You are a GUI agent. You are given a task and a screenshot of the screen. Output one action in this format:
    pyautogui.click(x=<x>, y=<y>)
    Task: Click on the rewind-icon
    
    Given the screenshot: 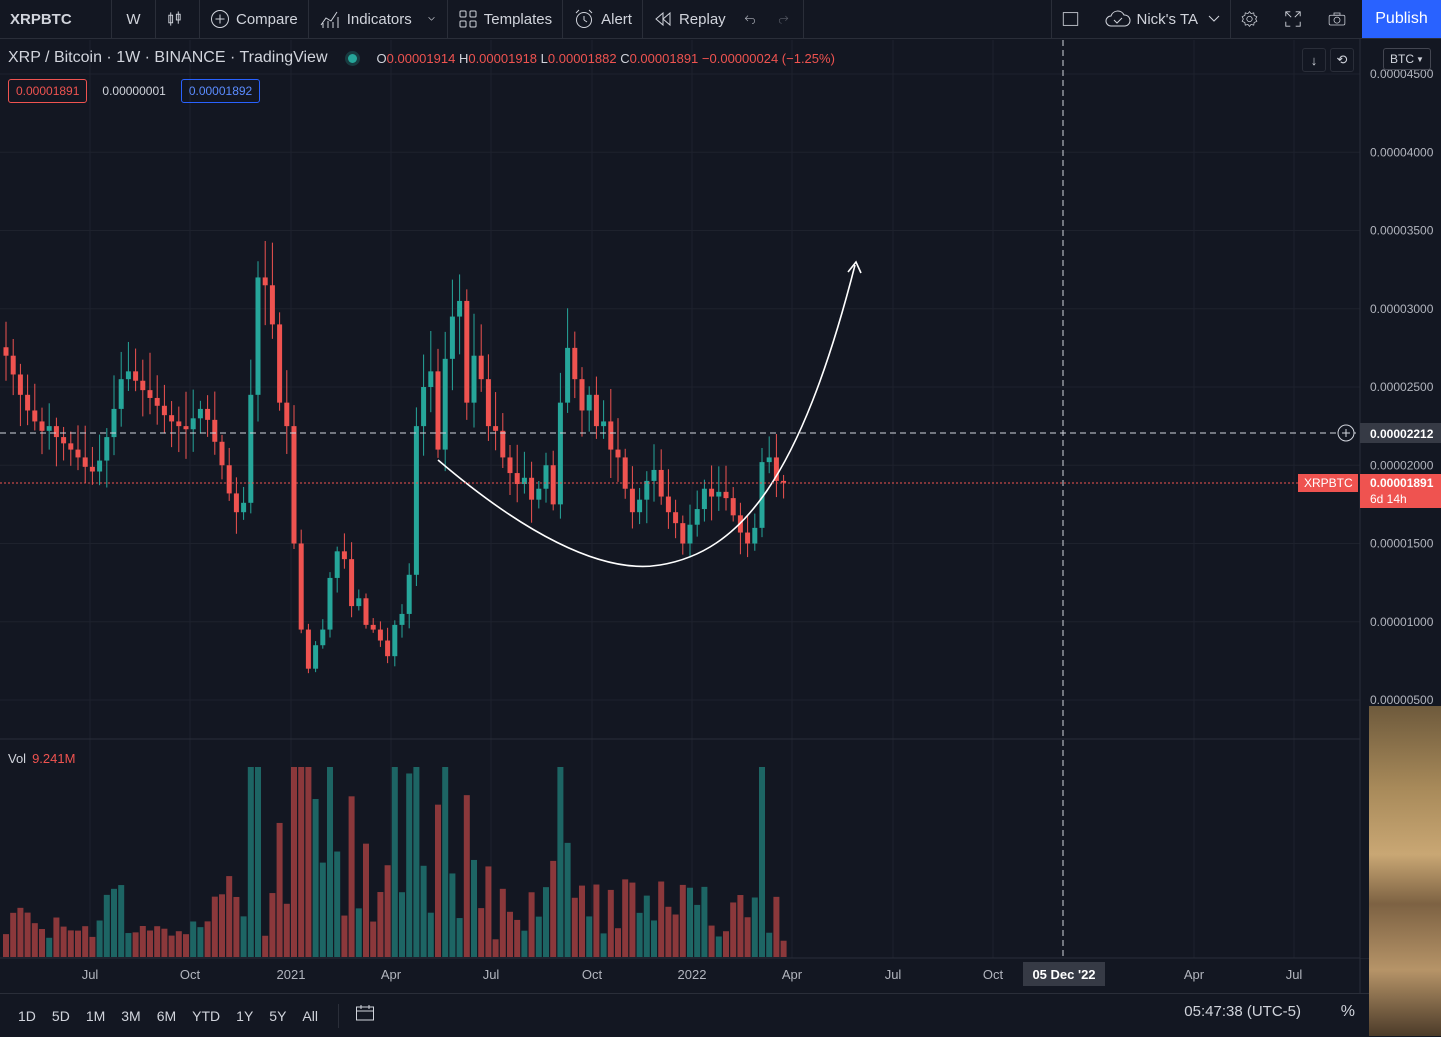 What is the action you would take?
    pyautogui.click(x=663, y=19)
    